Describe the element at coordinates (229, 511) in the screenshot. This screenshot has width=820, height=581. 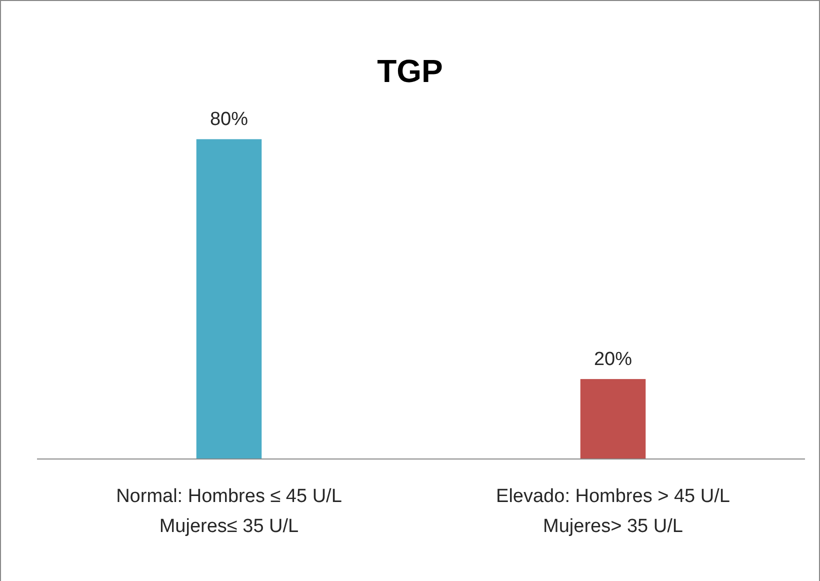
I see `x-tick-label: Normal: Hombres ≤ 45 U/L Mujeres≤ 35 U/L` at that location.